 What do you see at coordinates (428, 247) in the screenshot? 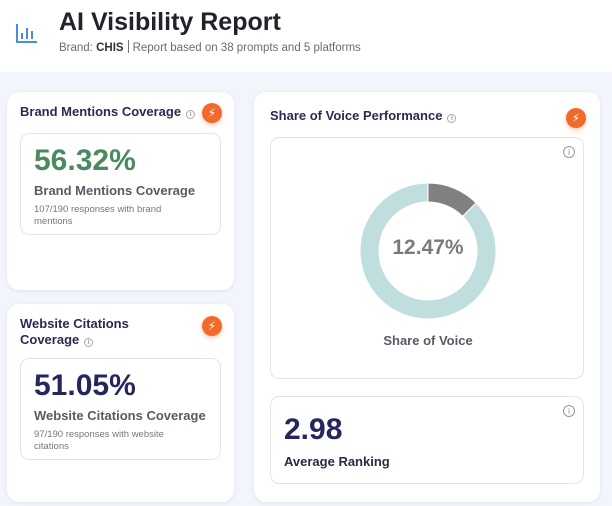
I see `donut-center-value: 12.47%` at bounding box center [428, 247].